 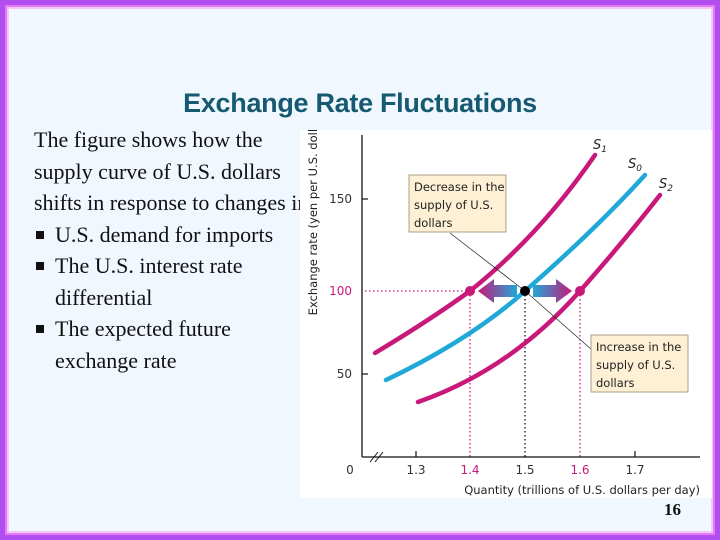 I want to click on slide-title: Exchange Rate Fluctuations, so click(x=360, y=103).